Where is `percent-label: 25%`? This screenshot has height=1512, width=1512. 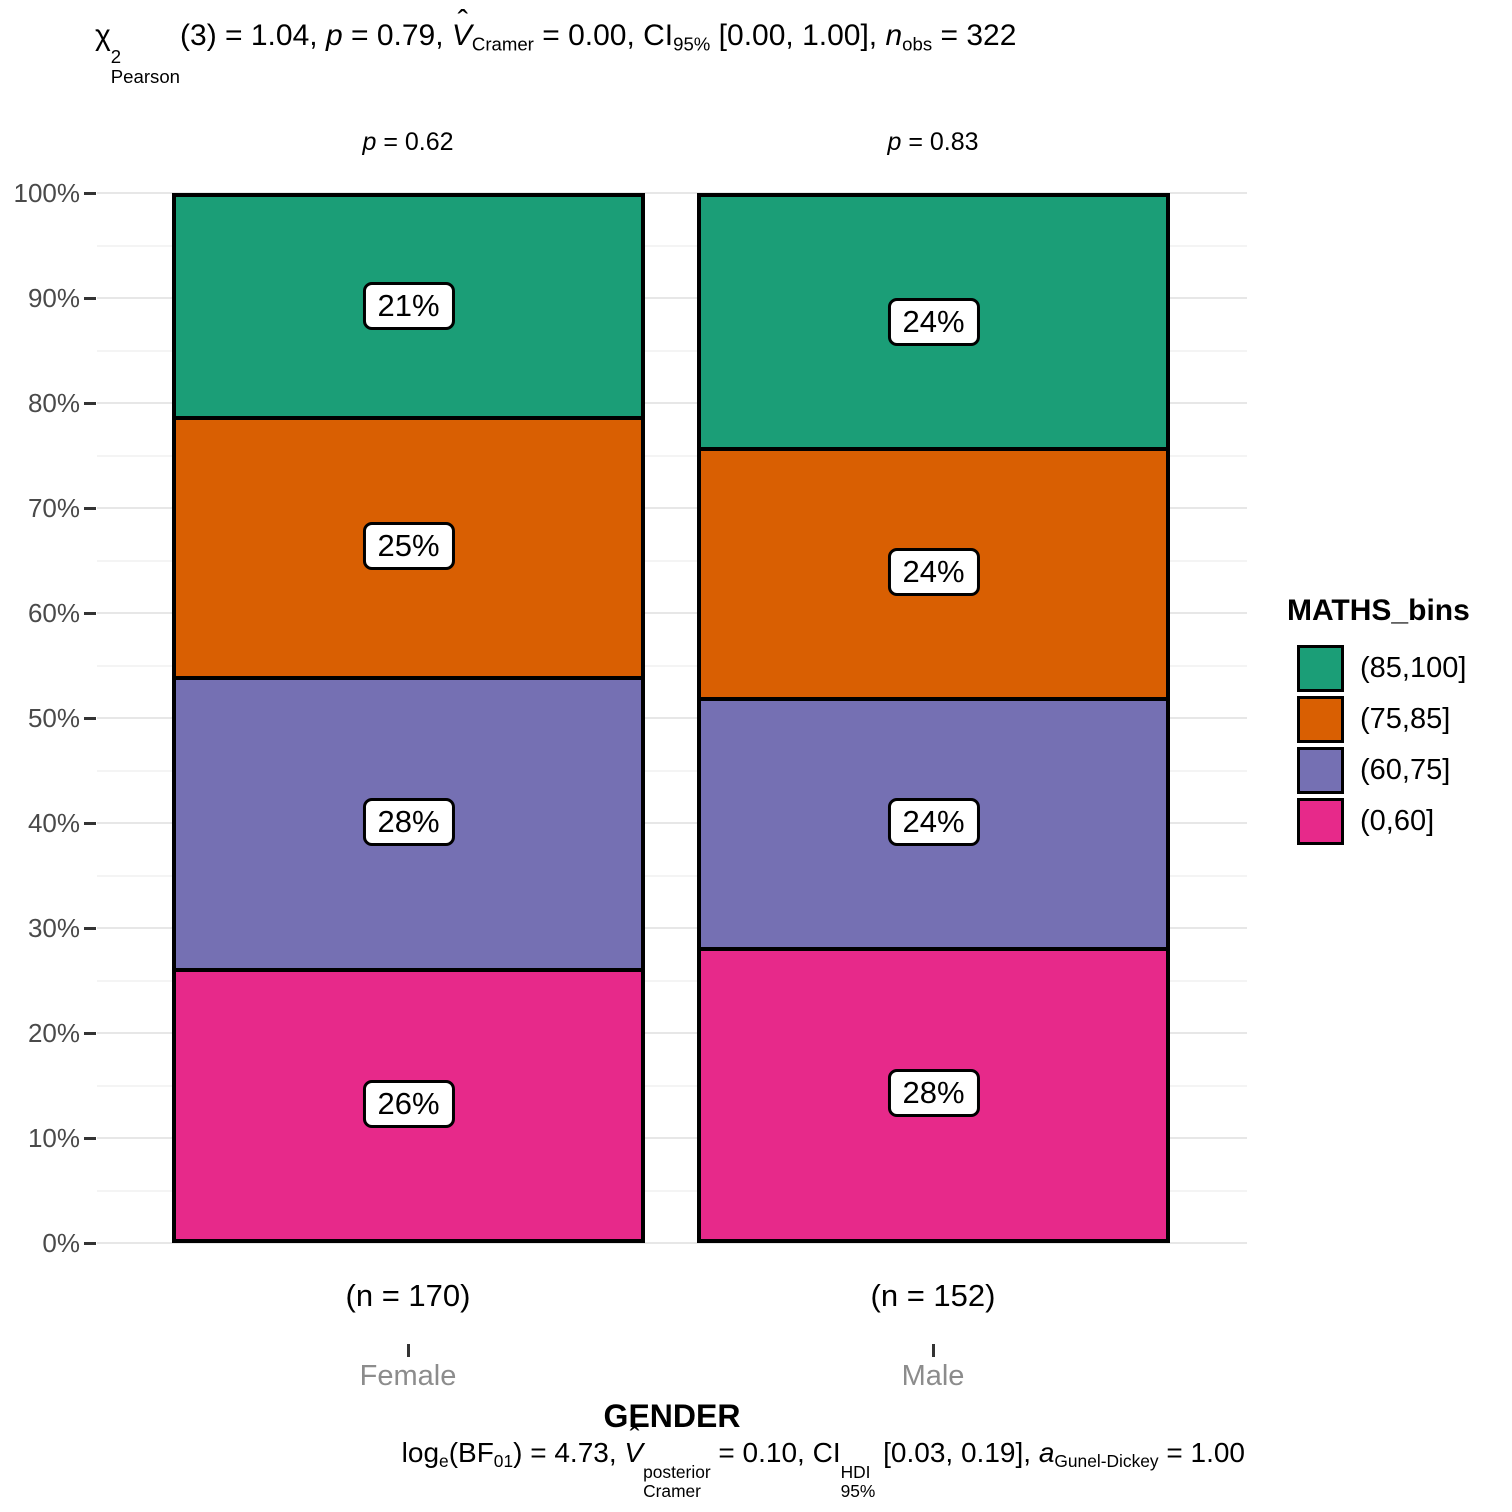
percent-label: 25% is located at coordinates (408, 546).